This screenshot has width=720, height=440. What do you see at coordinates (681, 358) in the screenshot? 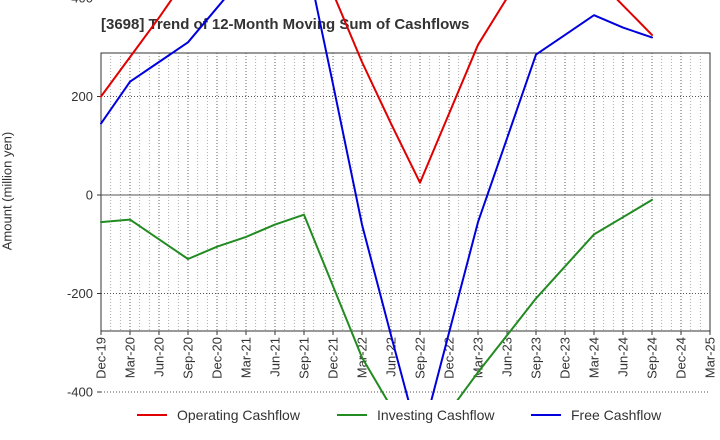
I see `x-tick-label: Dec-24` at bounding box center [681, 358].